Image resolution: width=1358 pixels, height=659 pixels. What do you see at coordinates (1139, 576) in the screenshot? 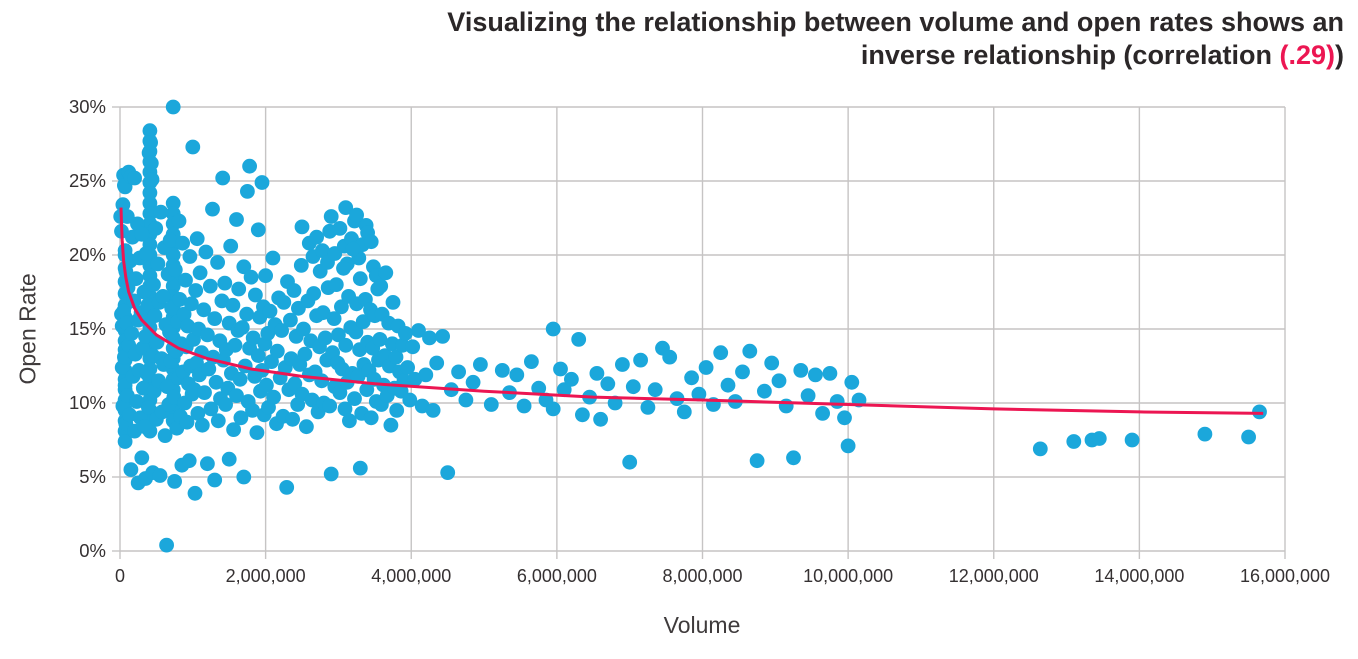
I see `x-tick-label: 14,000,000` at bounding box center [1139, 576].